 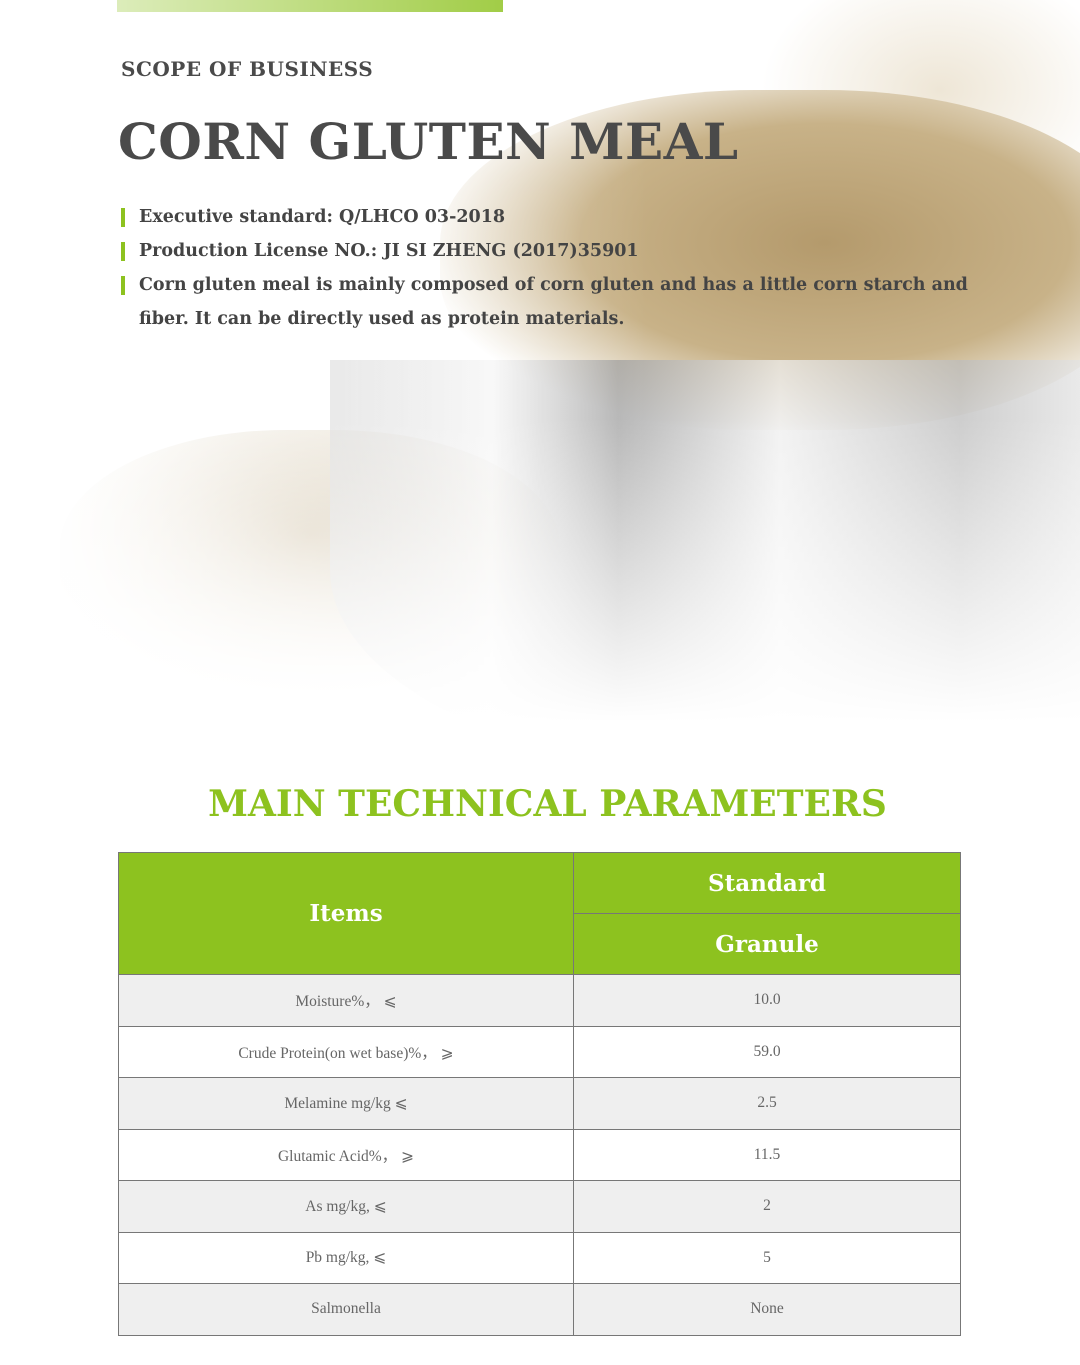 I want to click on info-line: Executive standard: Q/LHCO 03-2018, so click(x=546, y=217).